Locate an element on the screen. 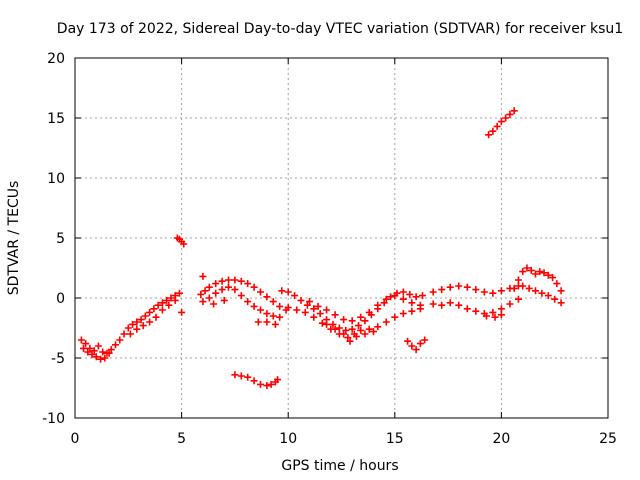  series-midday-middle is located at coordinates (365, 308).